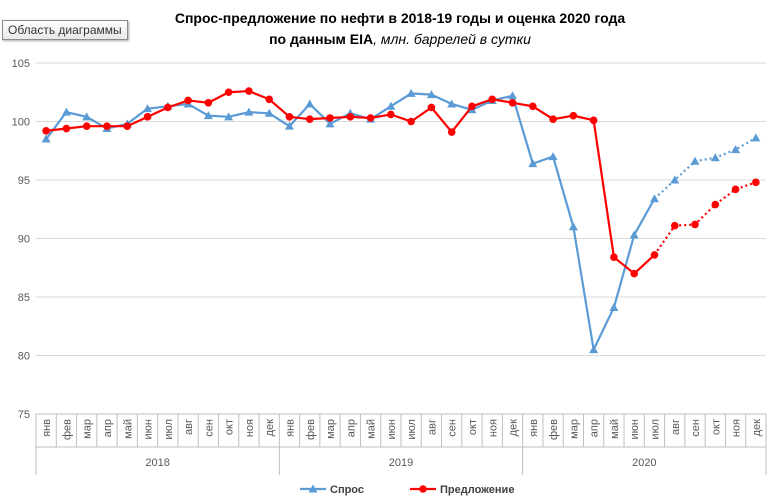 This screenshot has width=776, height=504. I want to click on y-tick-label: 100, so click(21, 123).